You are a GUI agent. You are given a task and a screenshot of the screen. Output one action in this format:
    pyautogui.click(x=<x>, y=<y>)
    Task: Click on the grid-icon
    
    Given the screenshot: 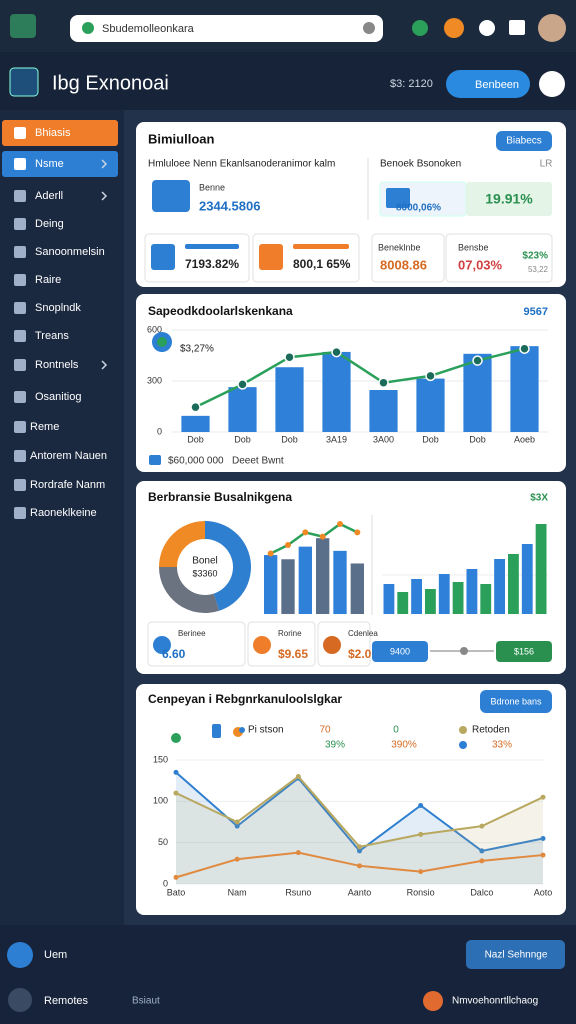 What is the action you would take?
    pyautogui.click(x=398, y=198)
    